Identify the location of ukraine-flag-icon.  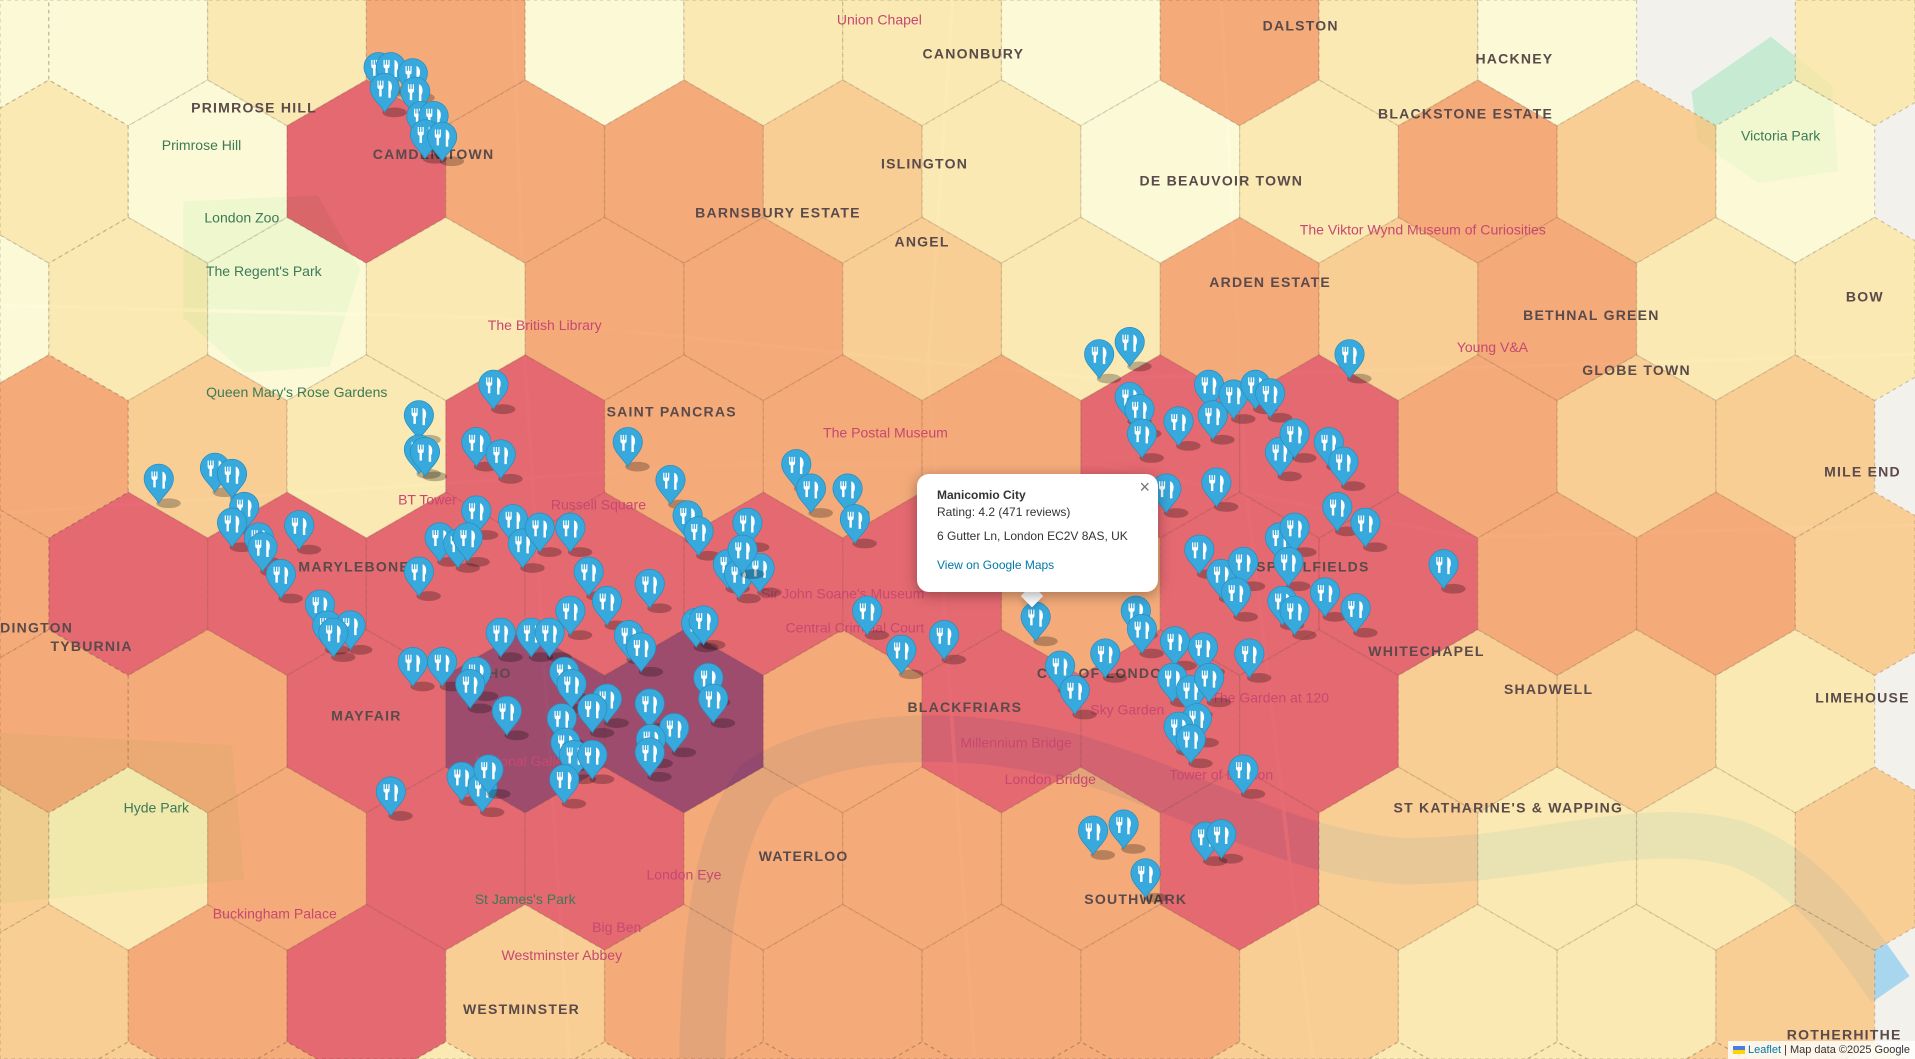
(1738, 1050).